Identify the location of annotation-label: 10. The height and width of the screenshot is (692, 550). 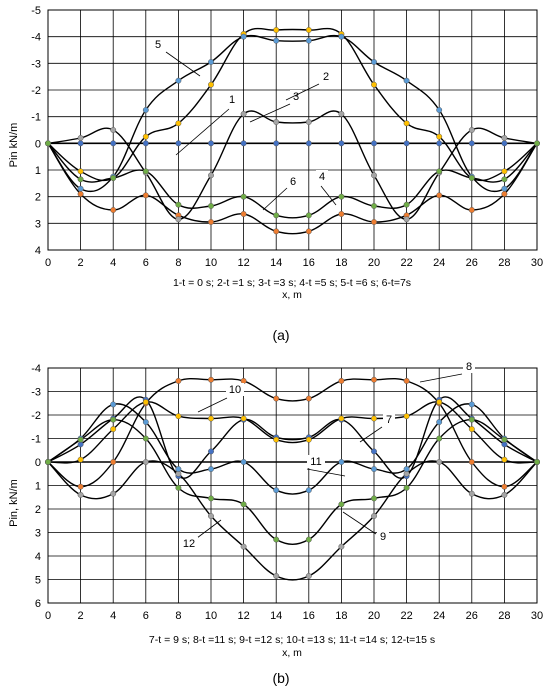
(235, 390).